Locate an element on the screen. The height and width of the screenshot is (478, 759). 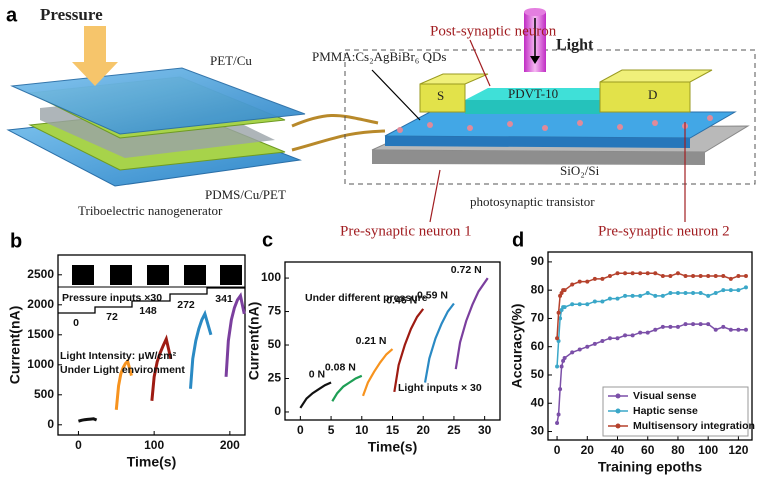
x-axis-label: Training epoths is located at coordinates (650, 467).